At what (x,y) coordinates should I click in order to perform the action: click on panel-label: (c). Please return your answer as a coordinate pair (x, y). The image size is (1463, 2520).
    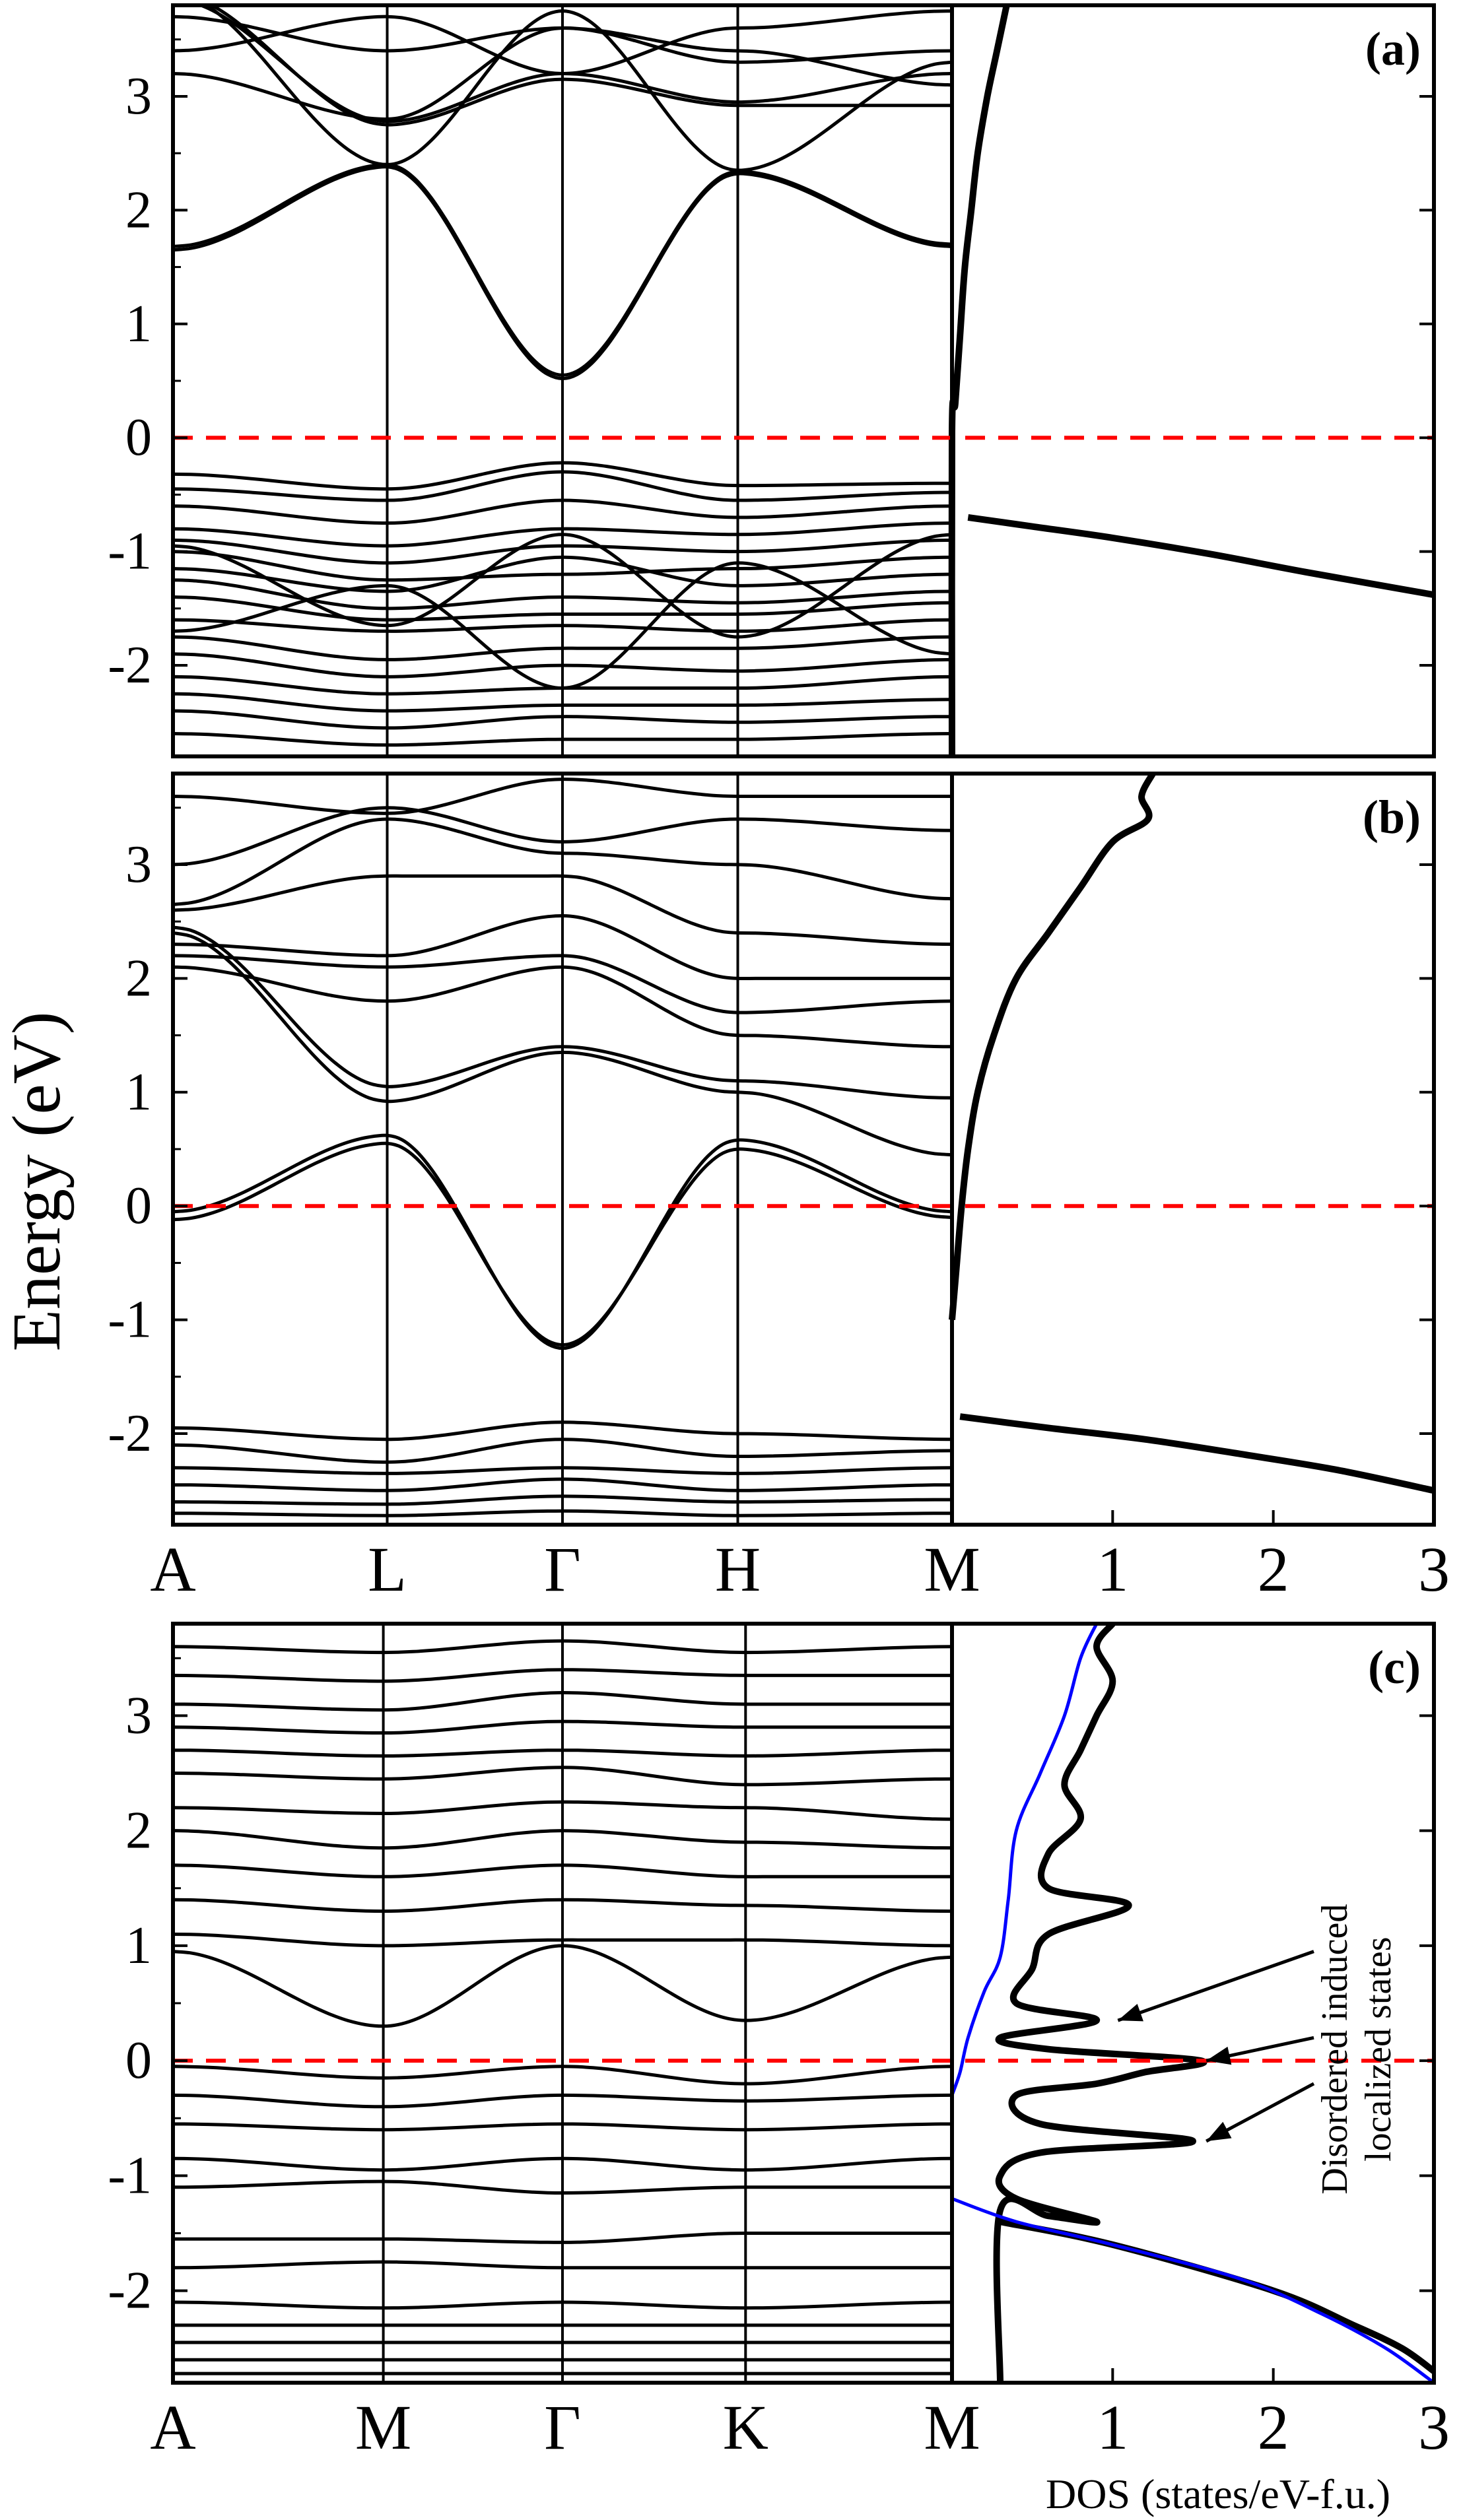
    Looking at the image, I should click on (1394, 1667).